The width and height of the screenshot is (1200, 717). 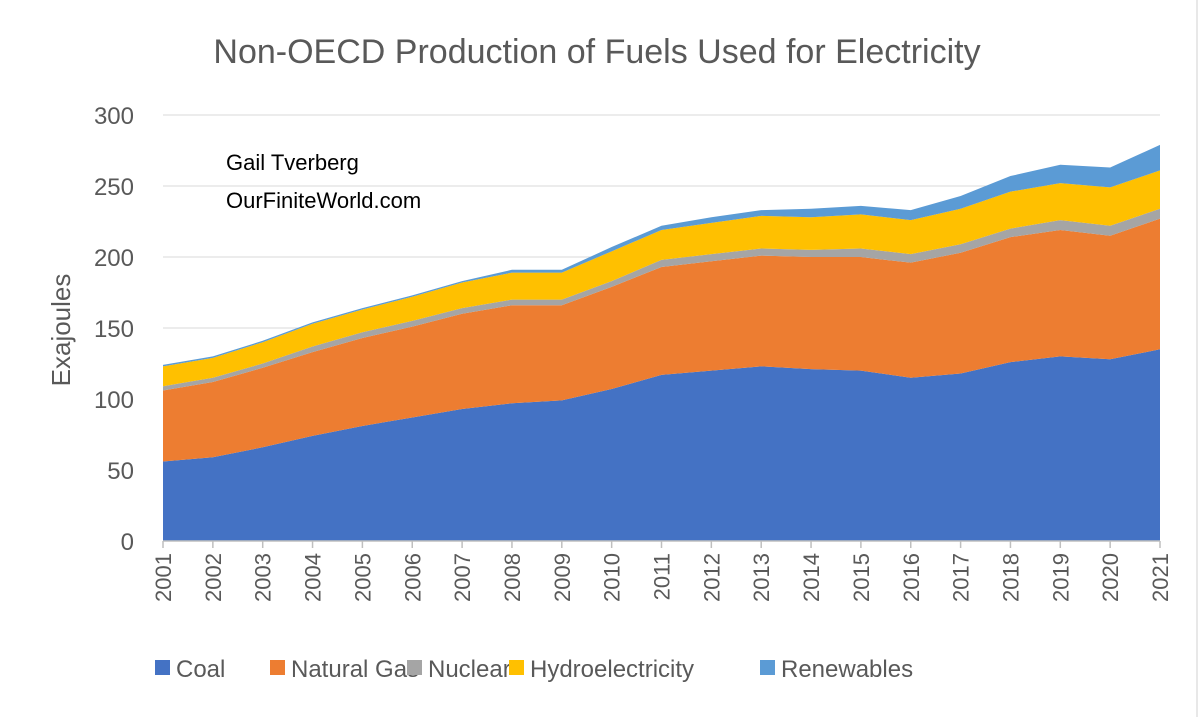 I want to click on x-tick-label: 2020, so click(x=1110, y=577).